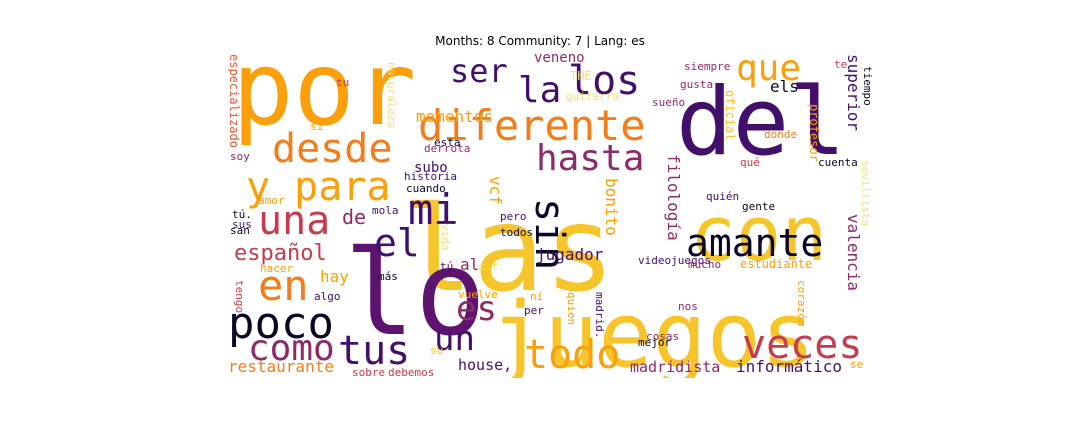 The width and height of the screenshot is (1080, 432). Describe the element at coordinates (411, 372) in the screenshot. I see `cloud-word-67: debemos` at that location.